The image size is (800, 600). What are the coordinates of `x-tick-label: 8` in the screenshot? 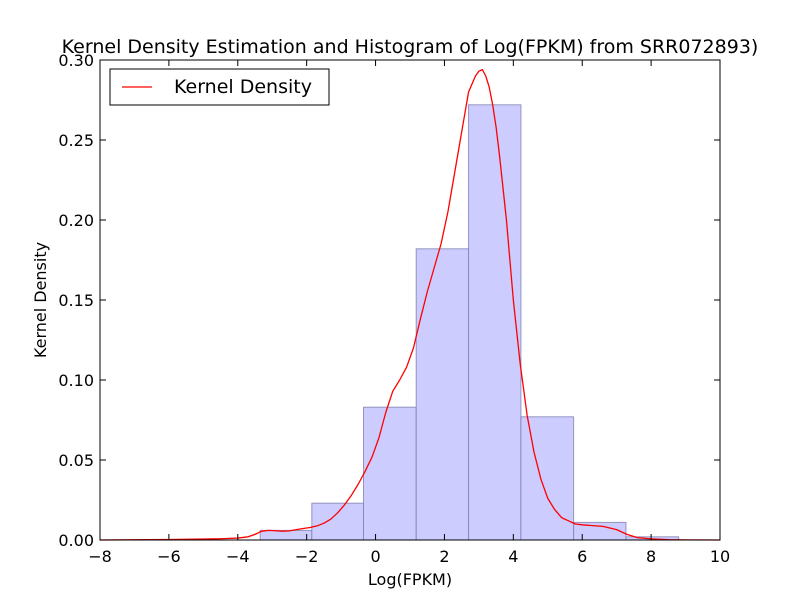 It's located at (651, 556).